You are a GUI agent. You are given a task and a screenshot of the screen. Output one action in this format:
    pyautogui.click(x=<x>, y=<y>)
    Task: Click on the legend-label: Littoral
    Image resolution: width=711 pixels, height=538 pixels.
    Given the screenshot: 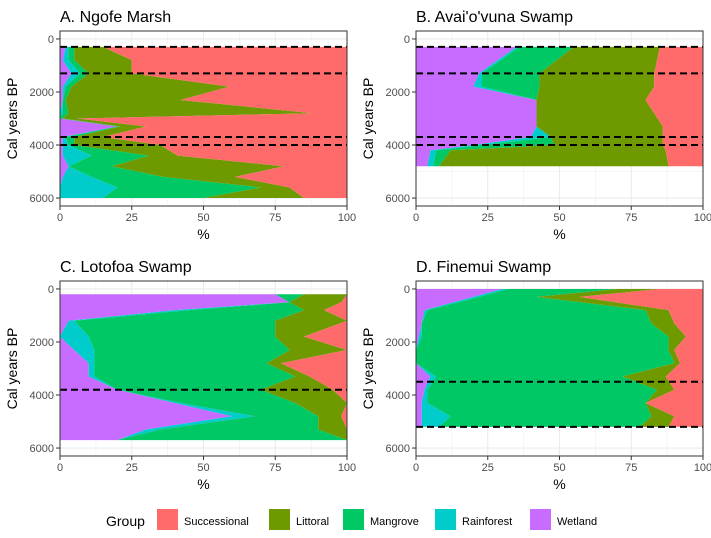 What is the action you would take?
    pyautogui.click(x=312, y=522)
    